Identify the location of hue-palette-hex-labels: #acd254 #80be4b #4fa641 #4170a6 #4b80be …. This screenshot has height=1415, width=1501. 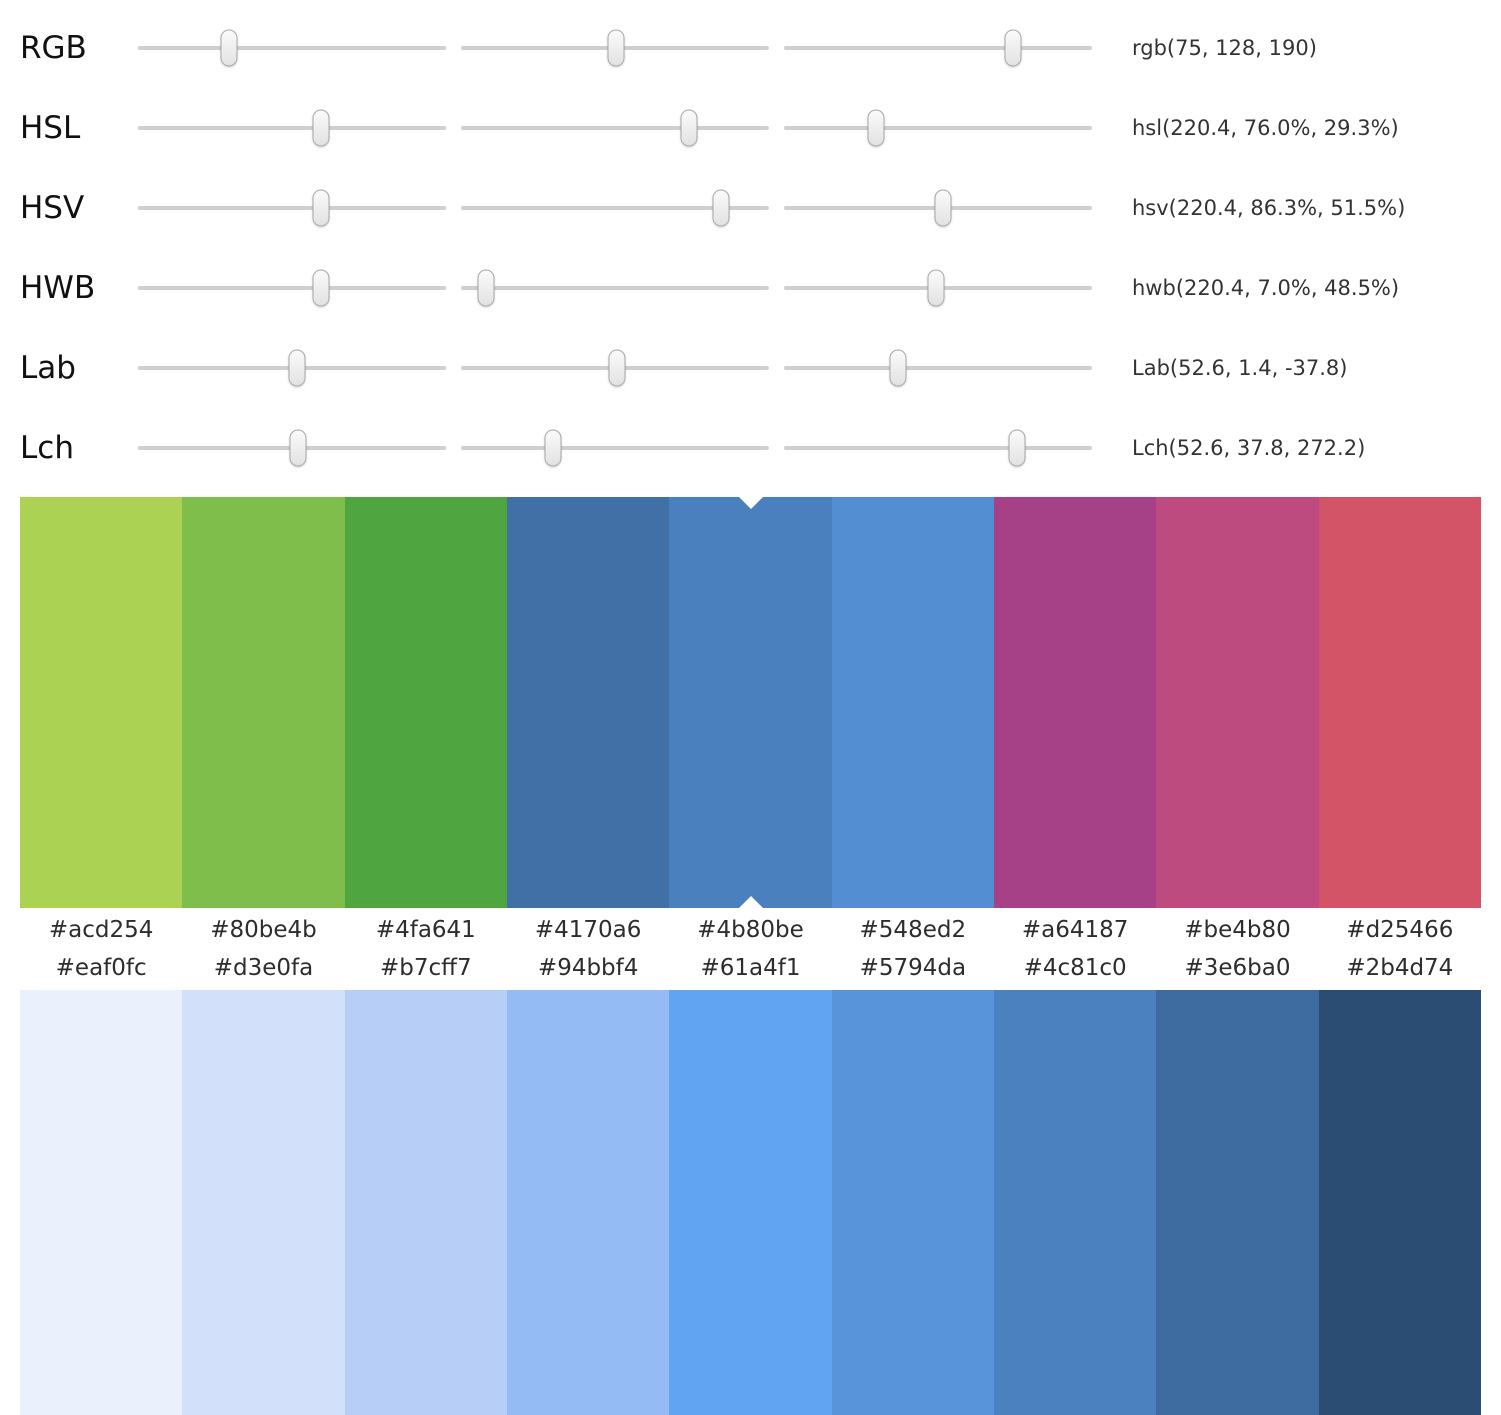
(750, 929).